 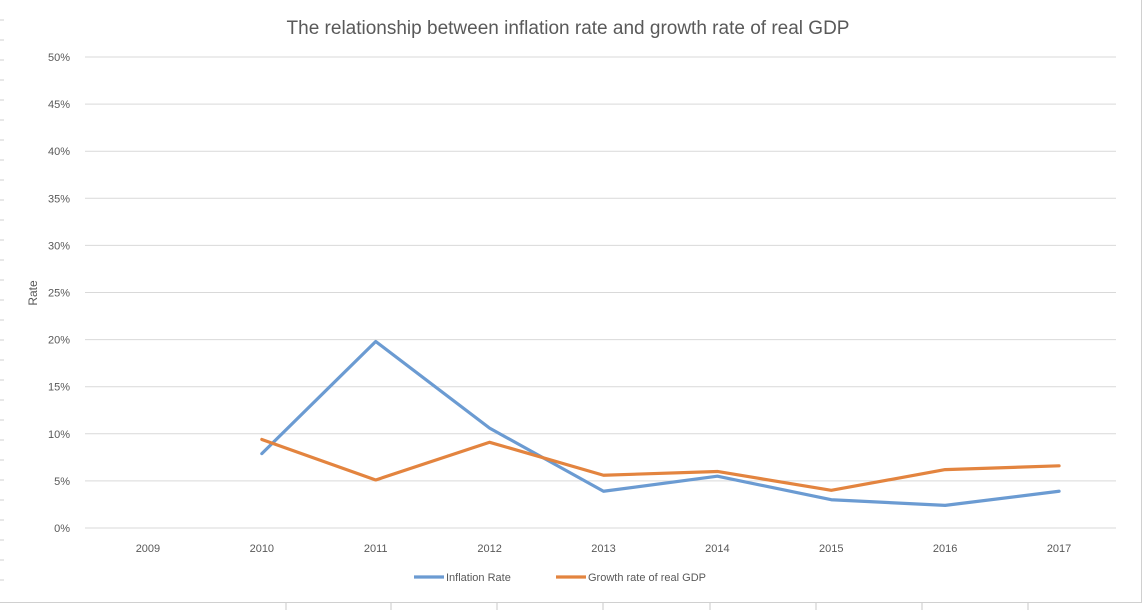 What do you see at coordinates (59, 388) in the screenshot?
I see `y-tick-label: 15%` at bounding box center [59, 388].